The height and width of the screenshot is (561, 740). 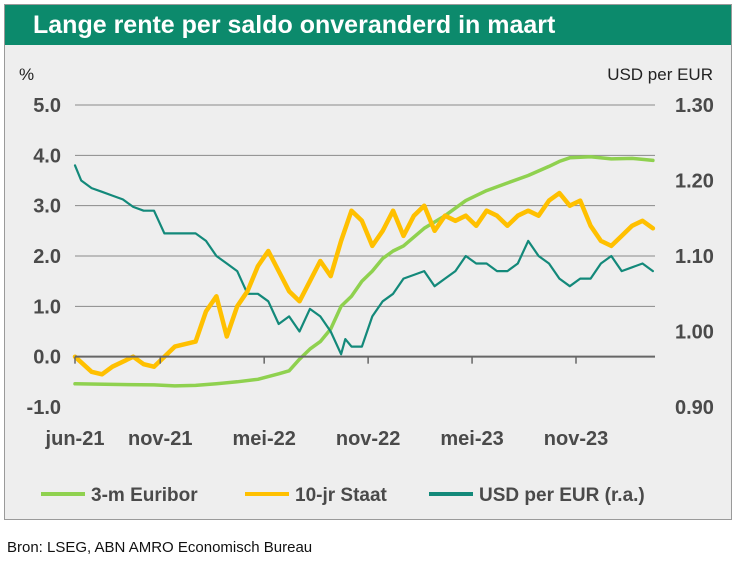 I want to click on legend-label-staat: 10-jr Staat, so click(x=341, y=495).